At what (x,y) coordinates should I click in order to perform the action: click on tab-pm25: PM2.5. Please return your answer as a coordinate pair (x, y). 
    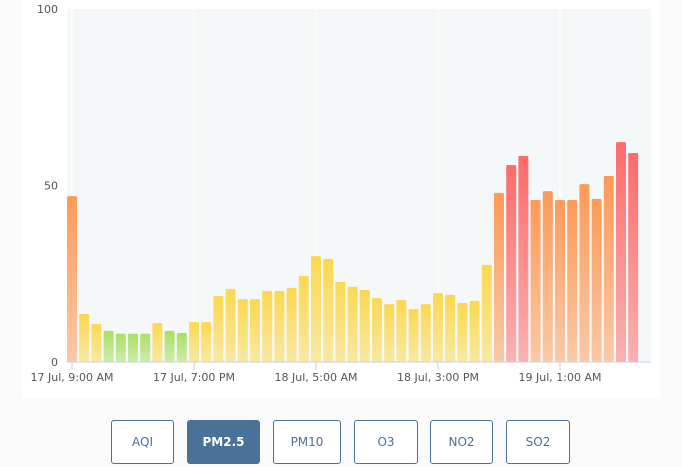
    Looking at the image, I should click on (223, 442).